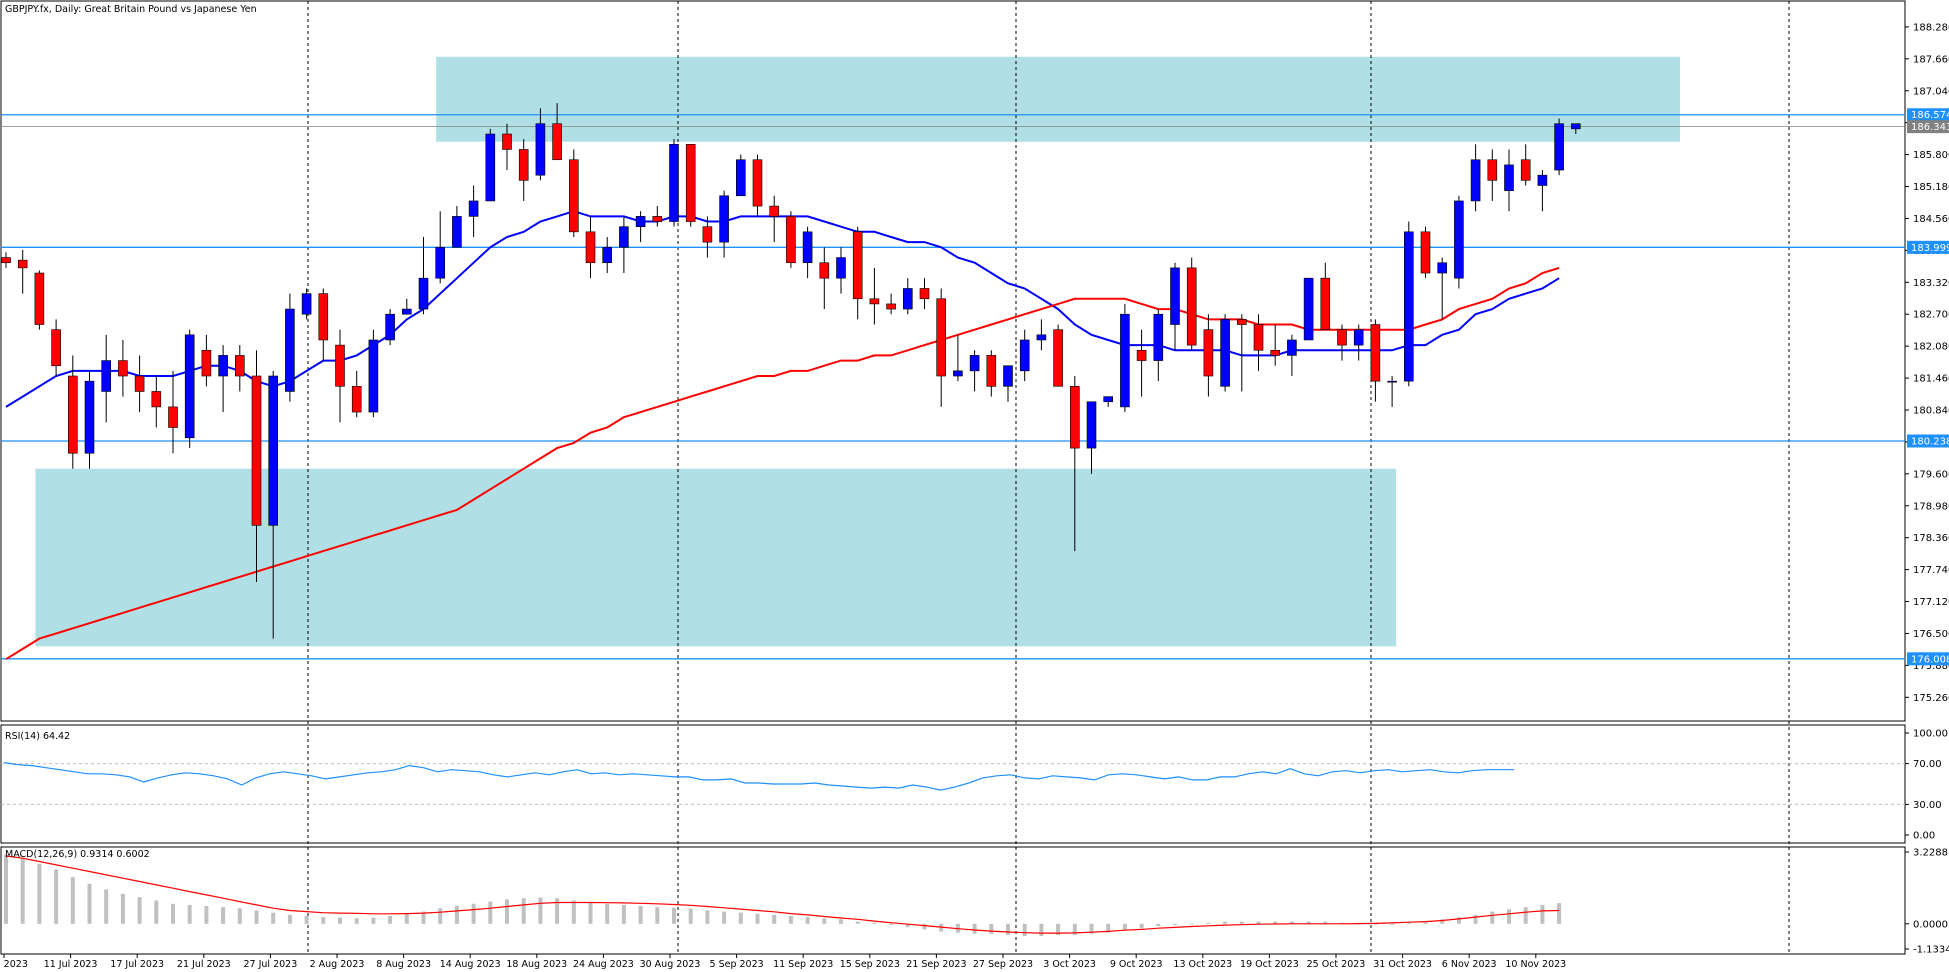 Image resolution: width=1949 pixels, height=972 pixels. What do you see at coordinates (1928, 441) in the screenshot?
I see `level-price-tag-bg` at bounding box center [1928, 441].